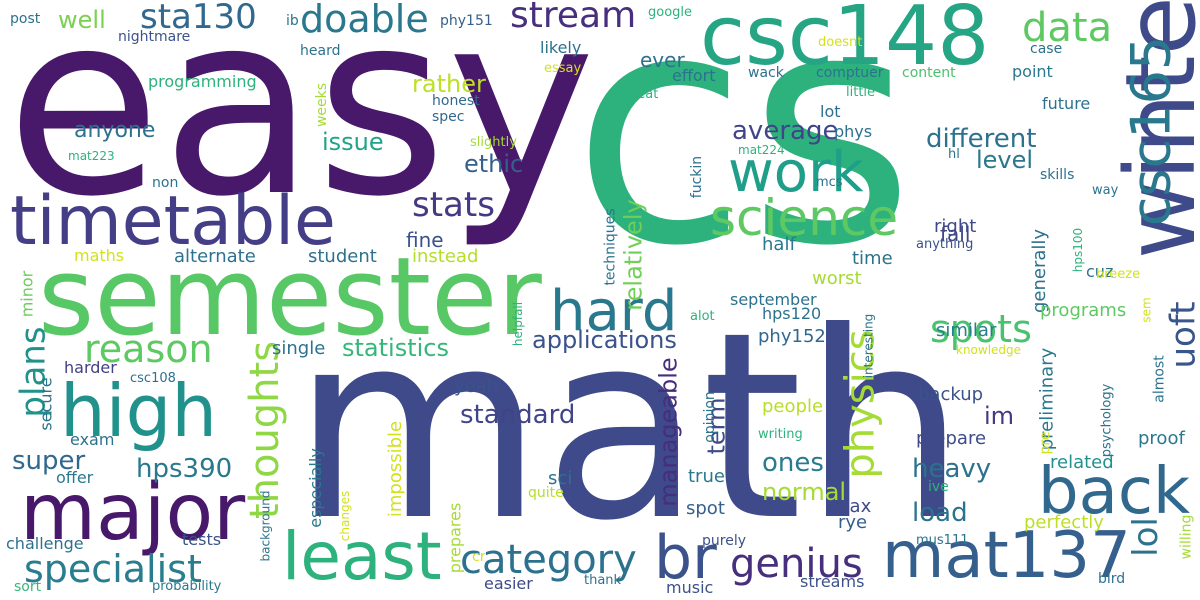 The image size is (1200, 600). What do you see at coordinates (610, 247) in the screenshot?
I see `word-techniques: techniques` at bounding box center [610, 247].